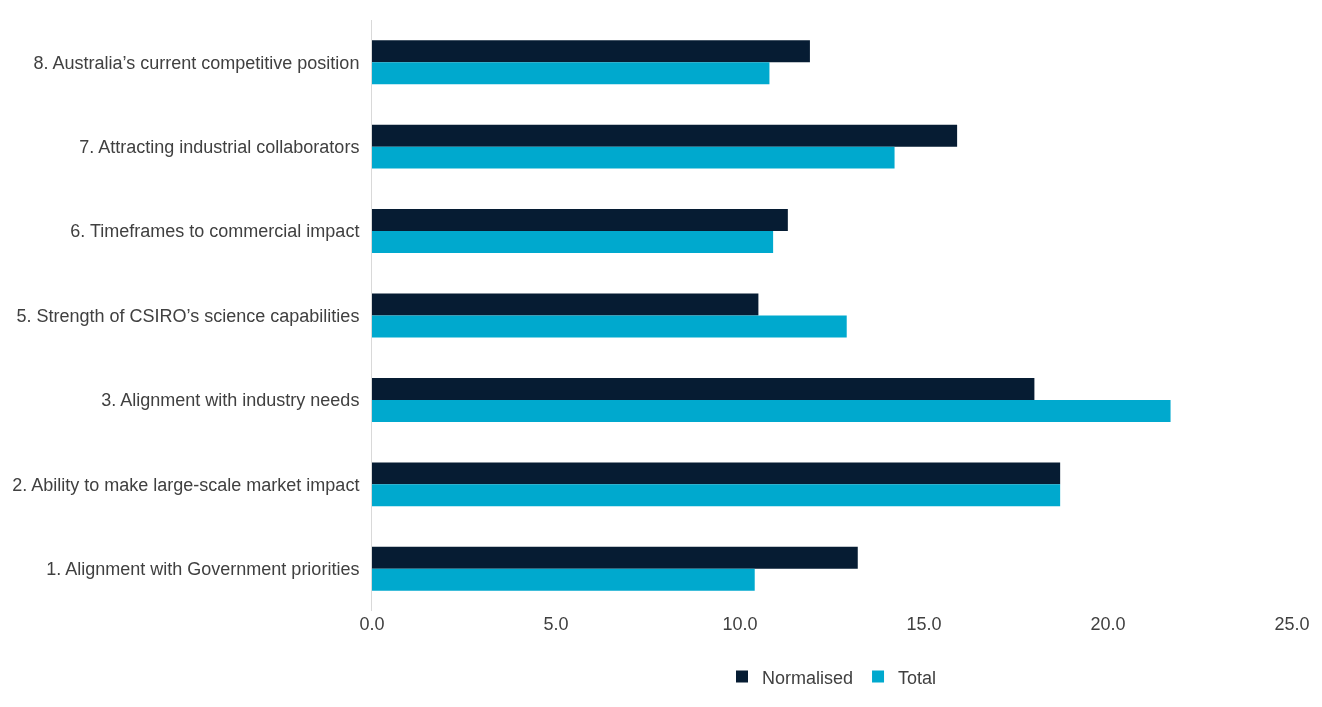 The width and height of the screenshot is (1322, 707). Describe the element at coordinates (219, 146) in the screenshot. I see `y-tick-label: 7. Attracting industrial collaborators` at that location.